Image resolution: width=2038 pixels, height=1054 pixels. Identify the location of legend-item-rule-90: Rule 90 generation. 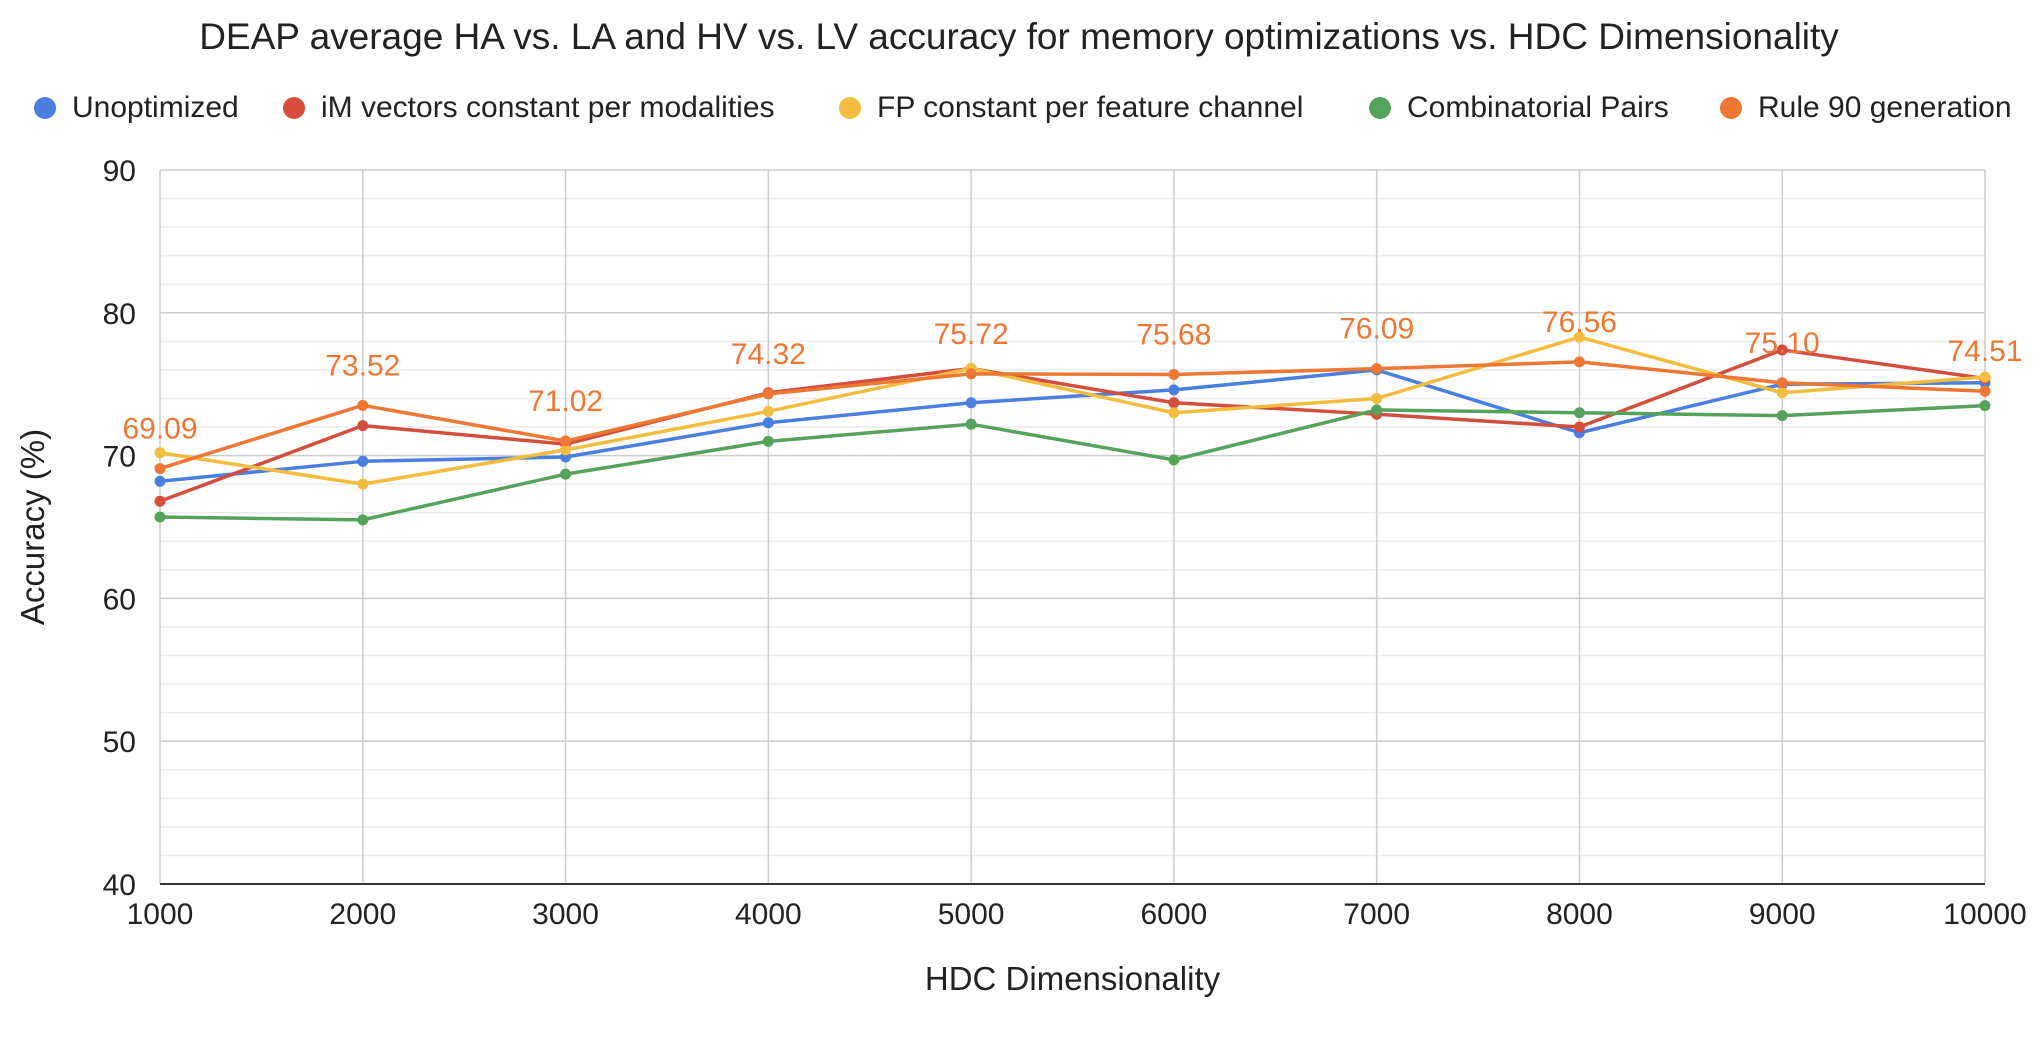
(1866, 108).